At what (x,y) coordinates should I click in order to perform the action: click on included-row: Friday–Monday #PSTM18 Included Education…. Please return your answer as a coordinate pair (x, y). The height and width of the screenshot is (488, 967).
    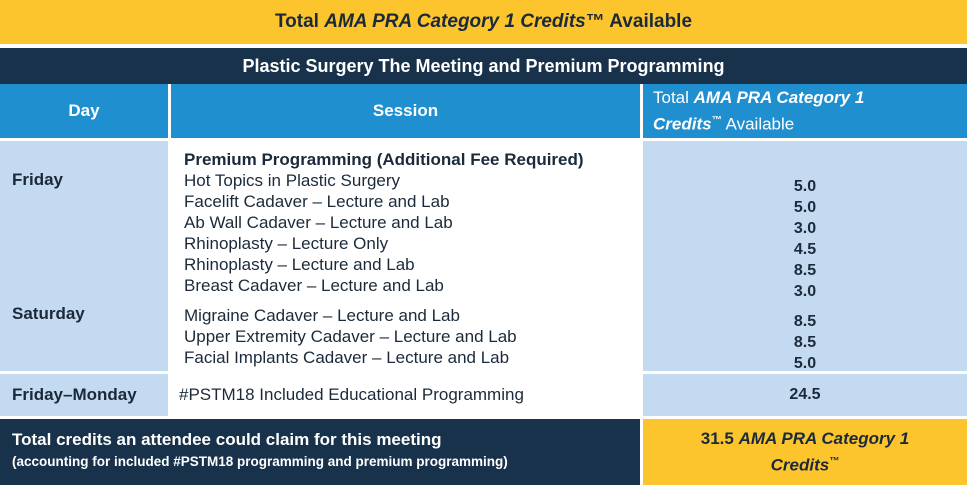
    Looking at the image, I should click on (483, 395).